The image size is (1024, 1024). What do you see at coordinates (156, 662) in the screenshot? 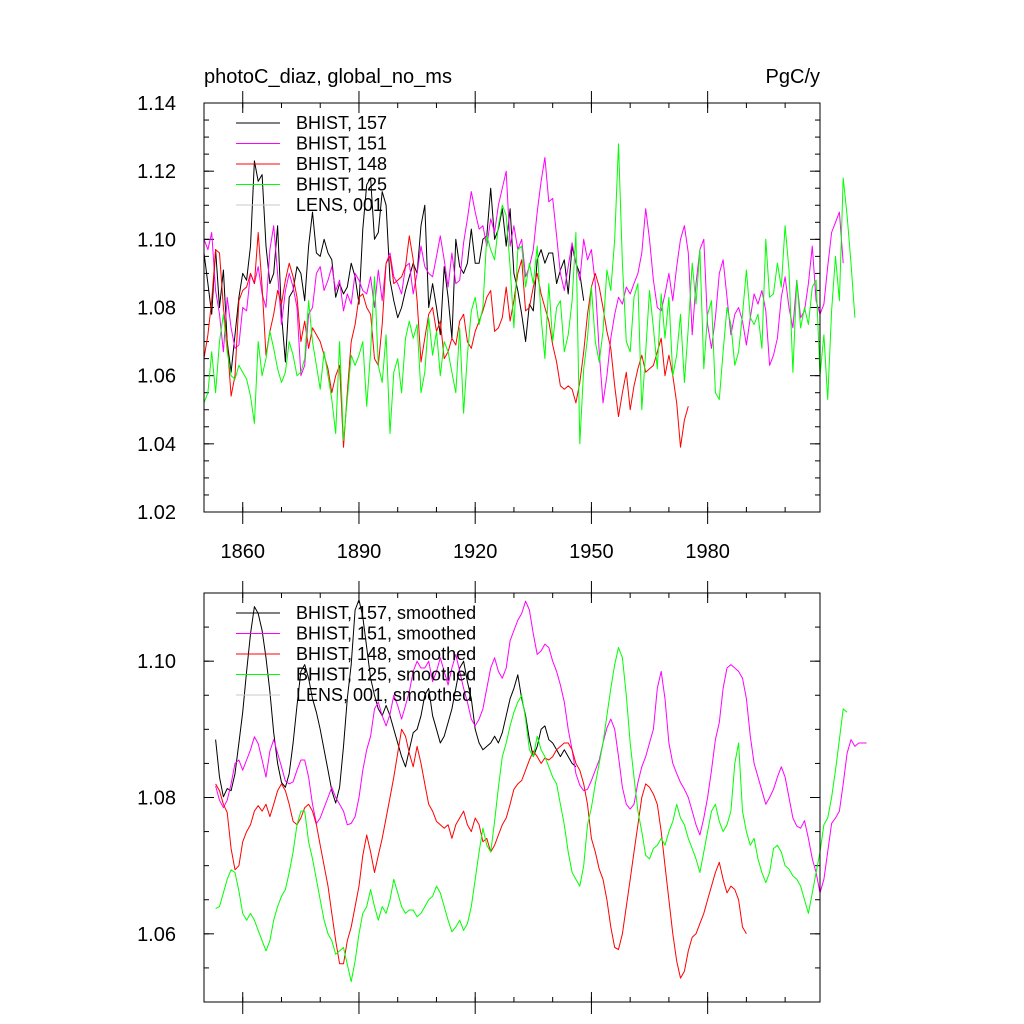
I see `bottom-y-tick-label: 1.10` at bounding box center [156, 662].